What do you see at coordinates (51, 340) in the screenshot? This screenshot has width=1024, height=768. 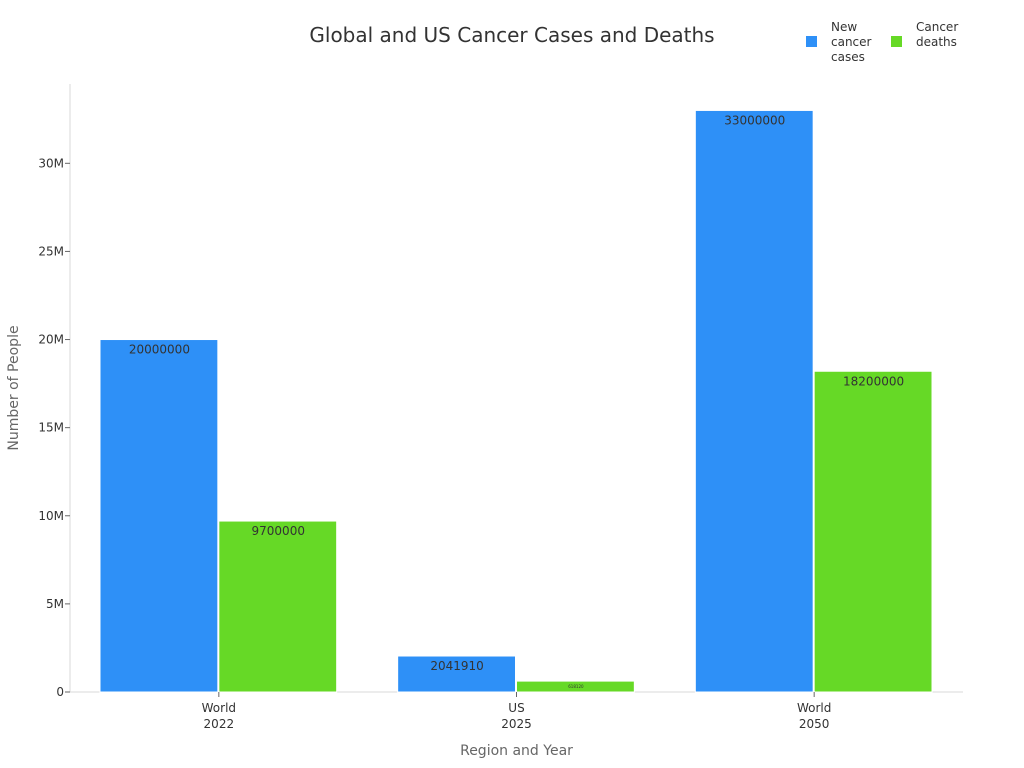 I see `y-tick-label: 20M` at bounding box center [51, 340].